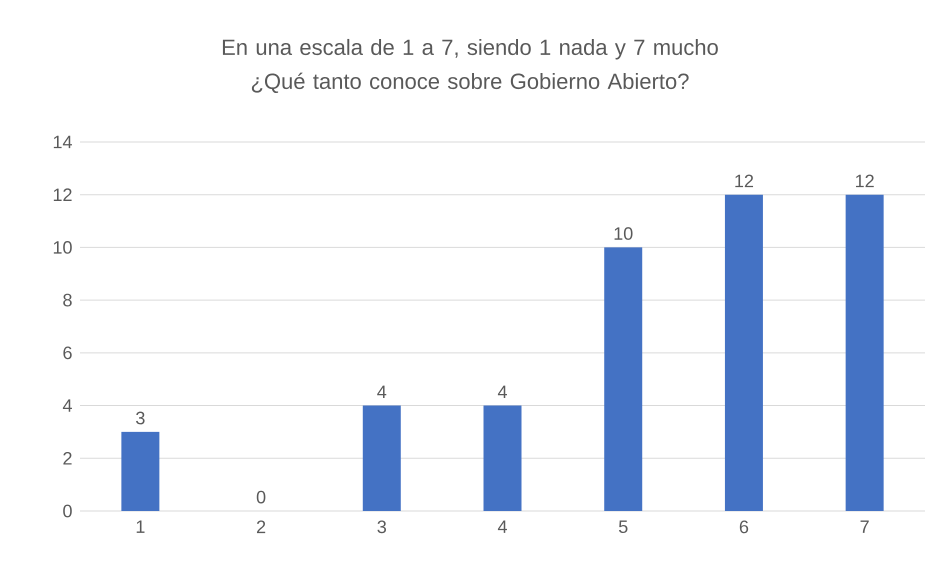 The width and height of the screenshot is (940, 571). What do you see at coordinates (744, 527) in the screenshot?
I see `x-tick-label: 6` at bounding box center [744, 527].